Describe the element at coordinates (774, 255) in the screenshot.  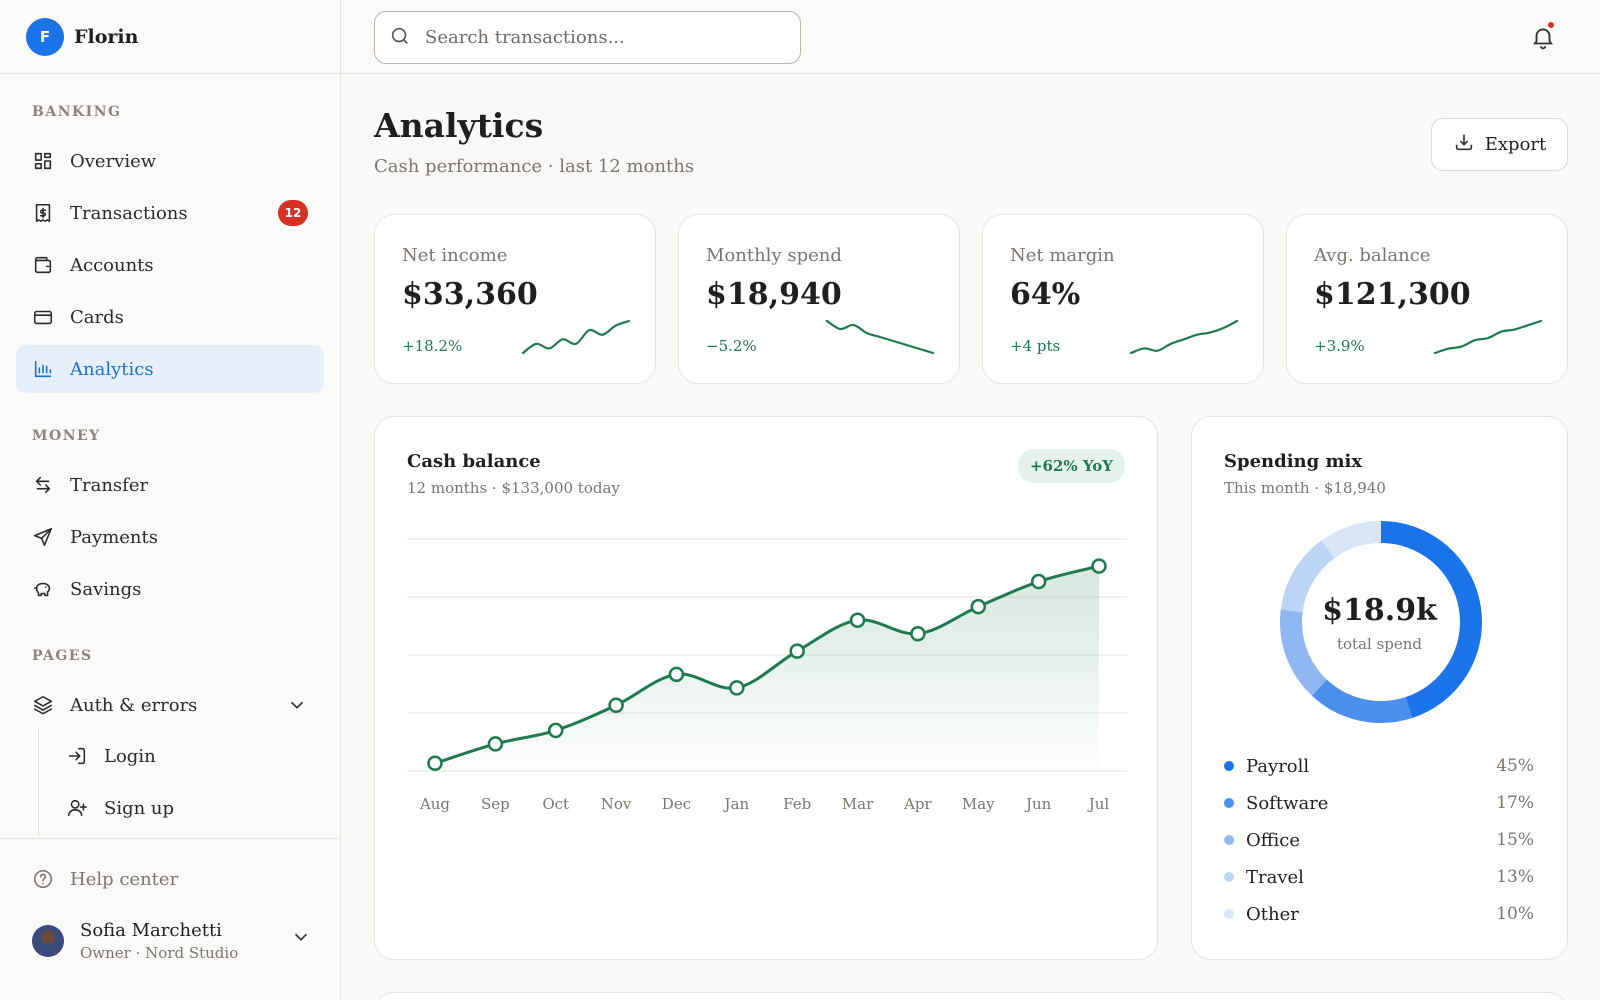
I see `kpi-label: Monthly spend` at that location.